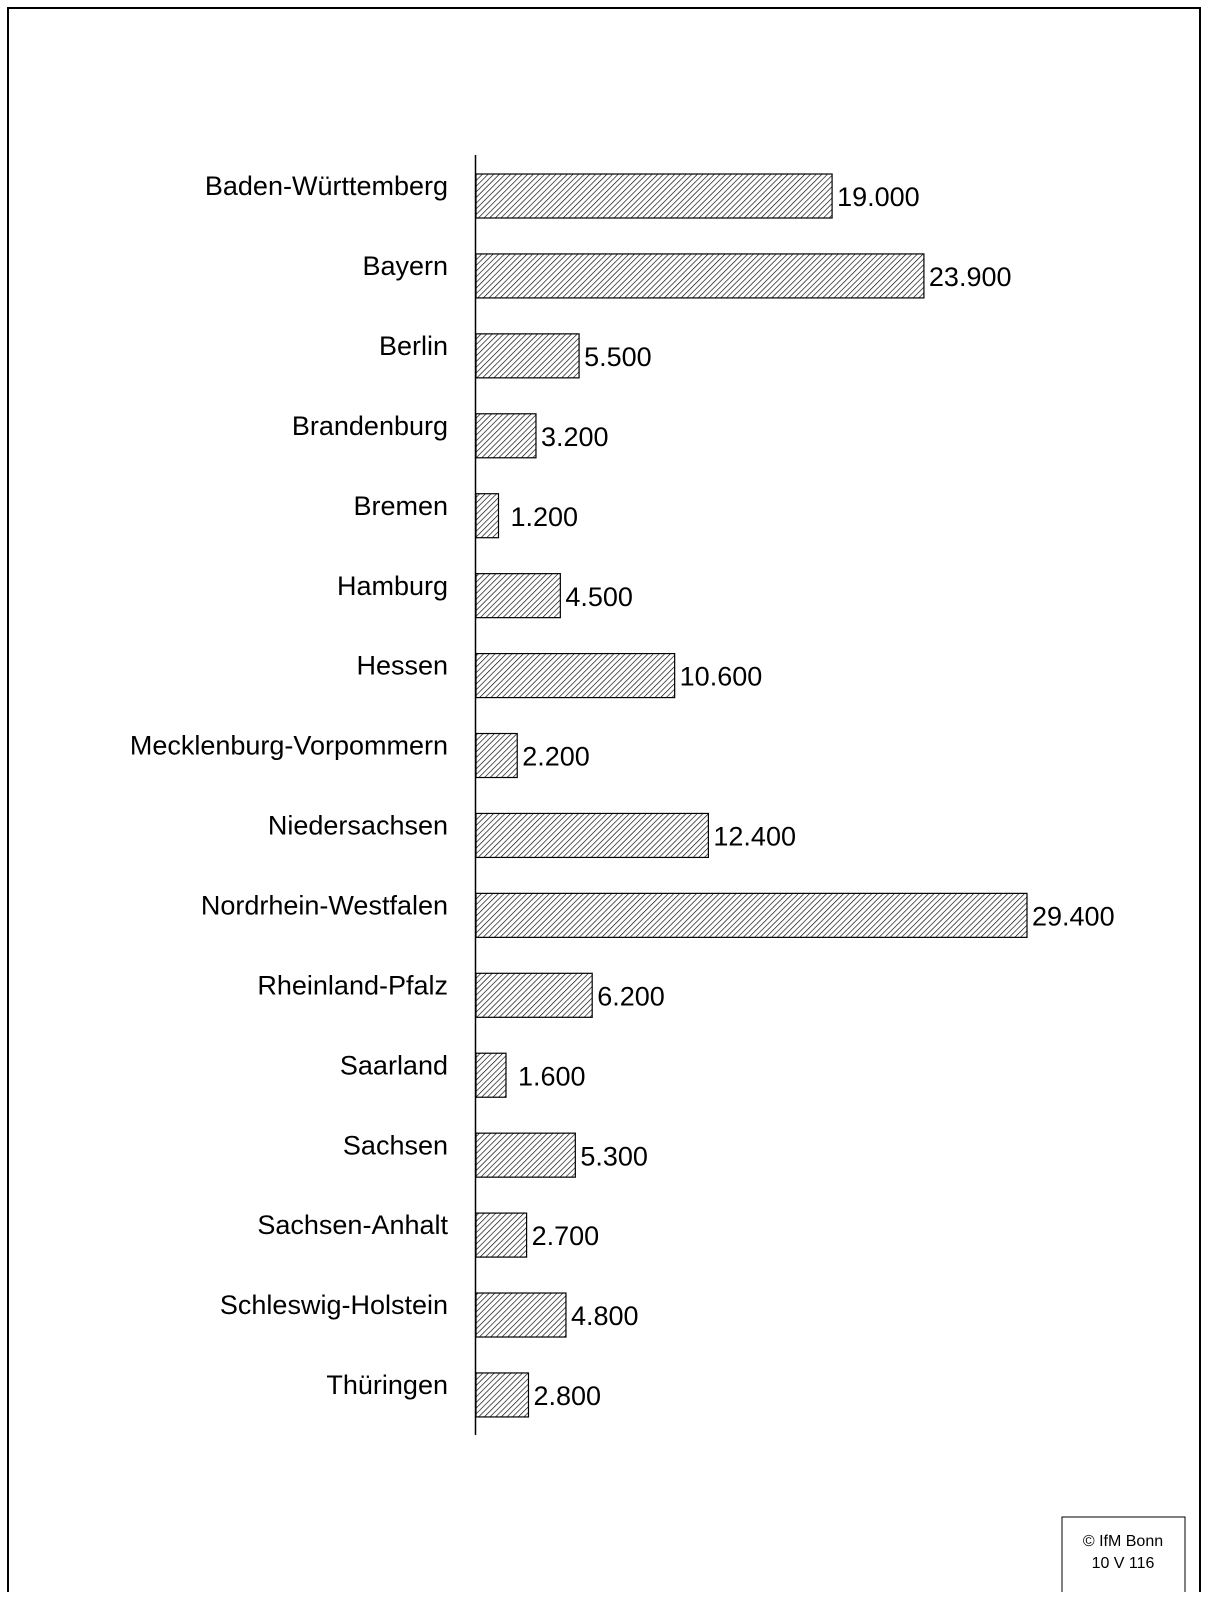 Image resolution: width=1209 pixels, height=1597 pixels. I want to click on value-label: 6.200, so click(631, 996).